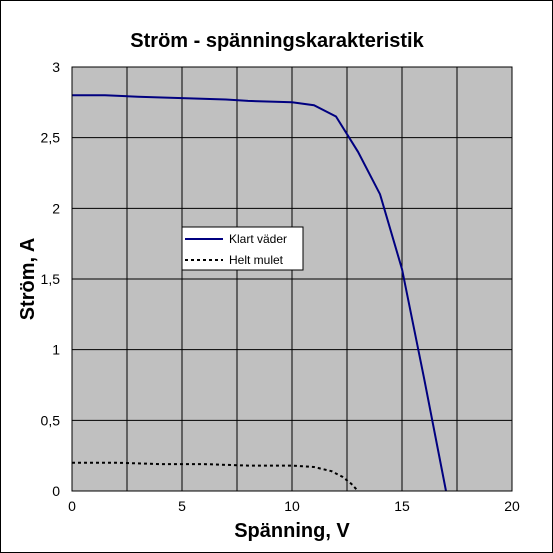 The width and height of the screenshot is (553, 553). What do you see at coordinates (51, 420) in the screenshot?
I see `y-tick-label: 0,5` at bounding box center [51, 420].